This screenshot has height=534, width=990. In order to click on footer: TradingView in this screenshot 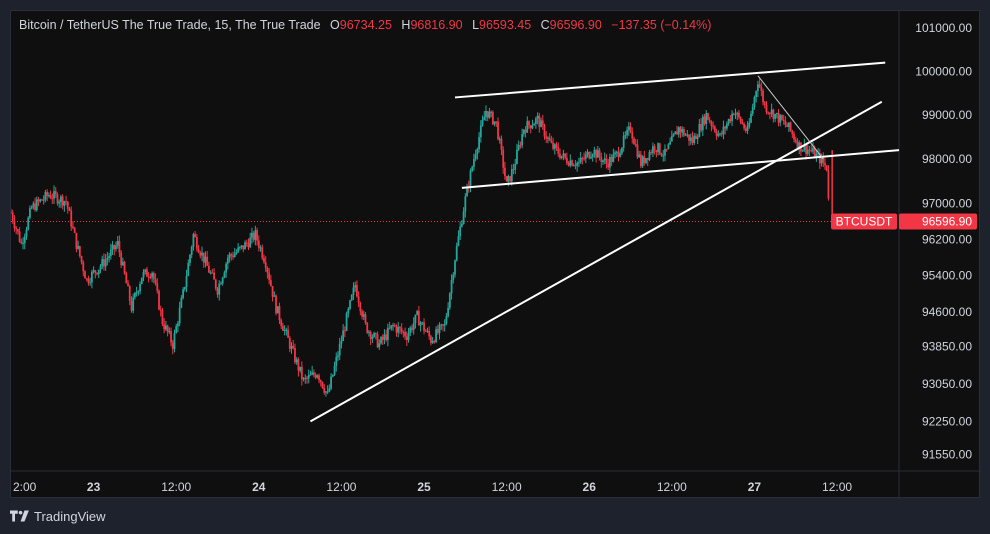, I will do `click(58, 516)`.